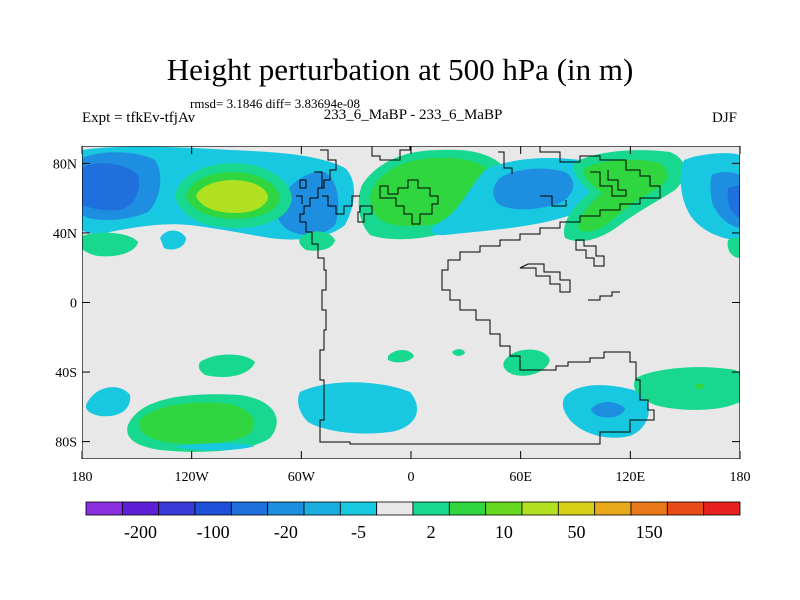 The image size is (800, 600). I want to click on season-label: DJF, so click(725, 118).